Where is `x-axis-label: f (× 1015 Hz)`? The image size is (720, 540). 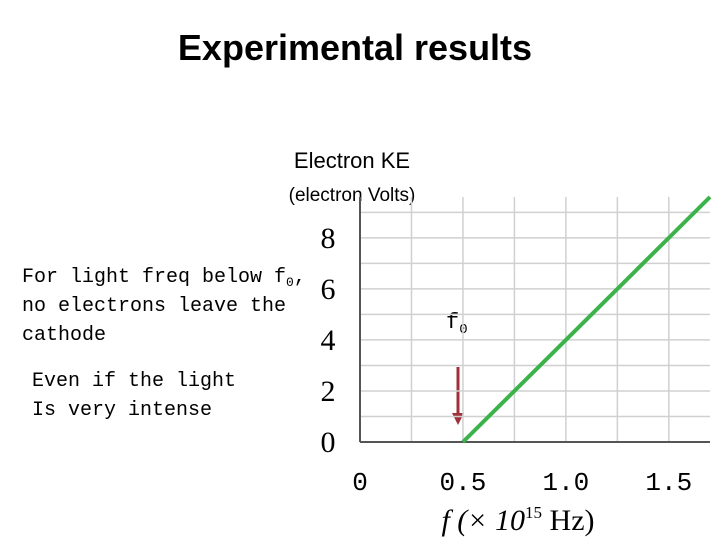 x-axis-label: f (× 1015 Hz) is located at coordinates (517, 520).